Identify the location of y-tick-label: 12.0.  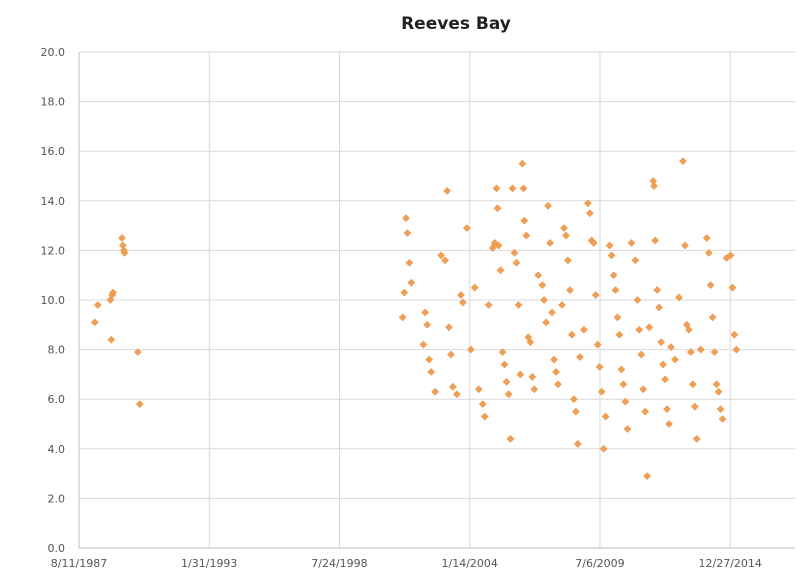
(53, 250).